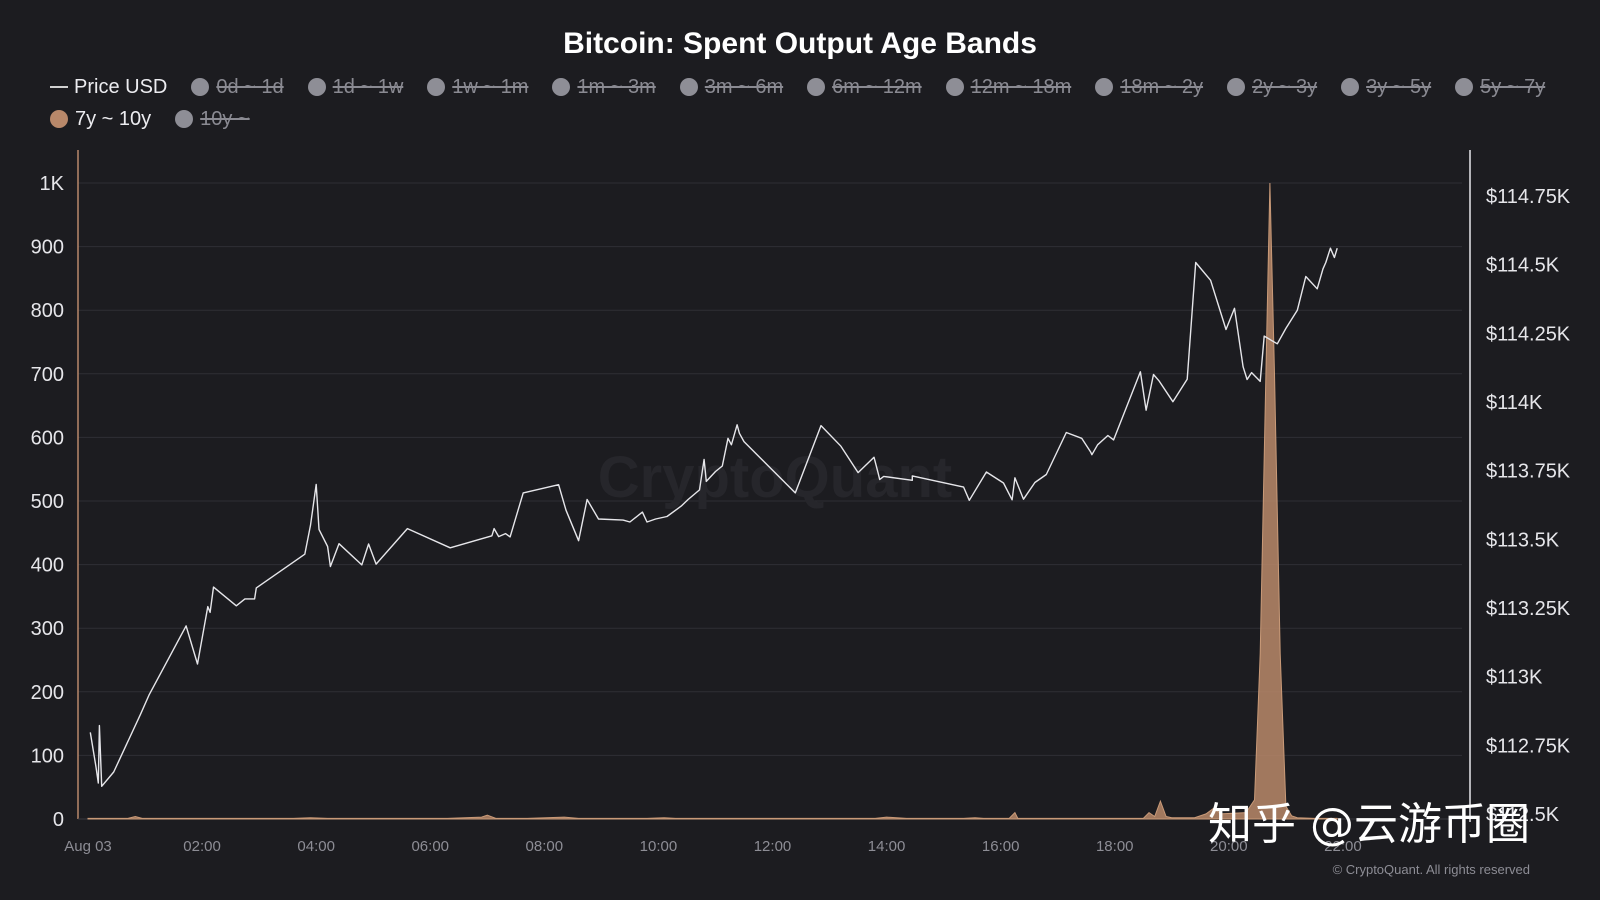  What do you see at coordinates (1528, 472) in the screenshot?
I see `y-right-tick-label: $113.75K` at bounding box center [1528, 472].